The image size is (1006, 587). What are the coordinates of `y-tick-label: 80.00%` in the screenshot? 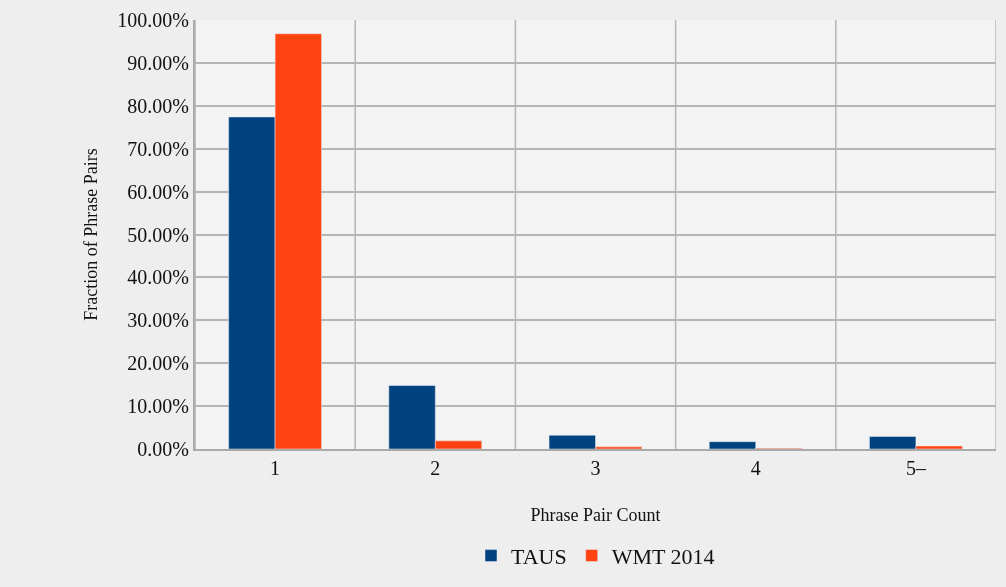 It's located at (158, 105).